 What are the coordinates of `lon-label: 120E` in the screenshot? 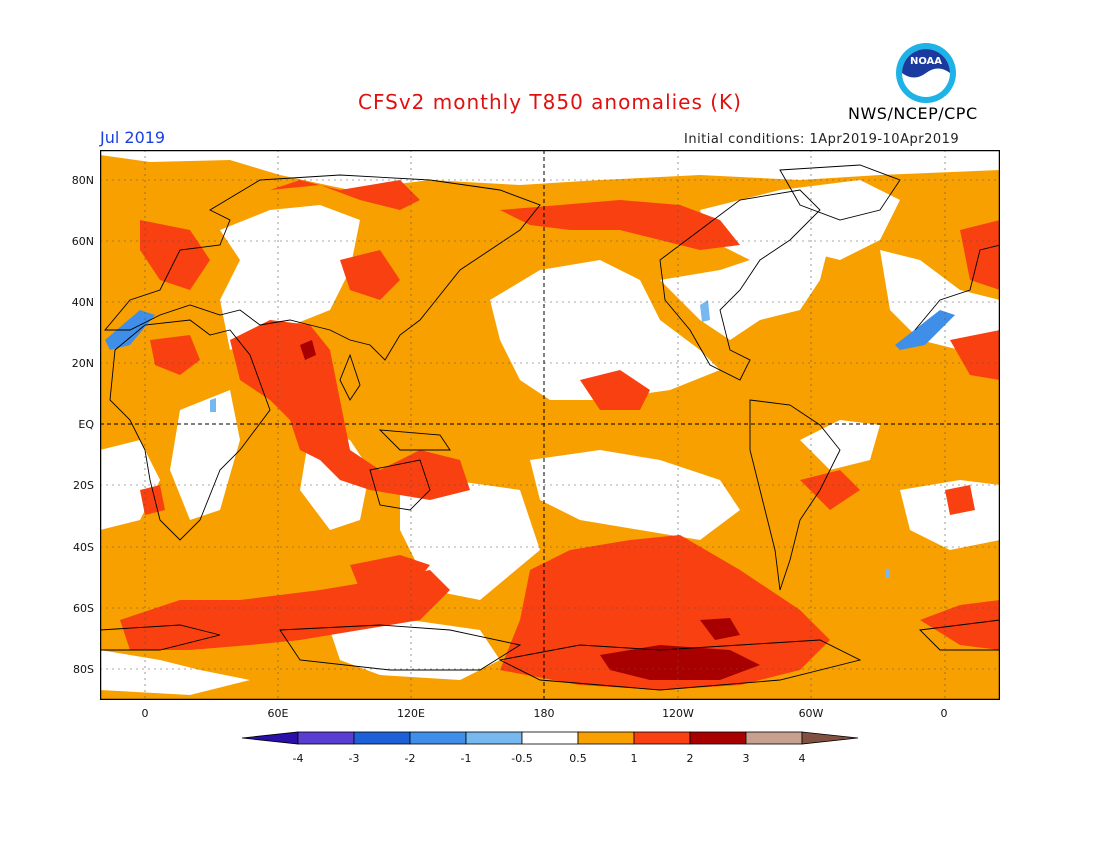 It's located at (411, 713).